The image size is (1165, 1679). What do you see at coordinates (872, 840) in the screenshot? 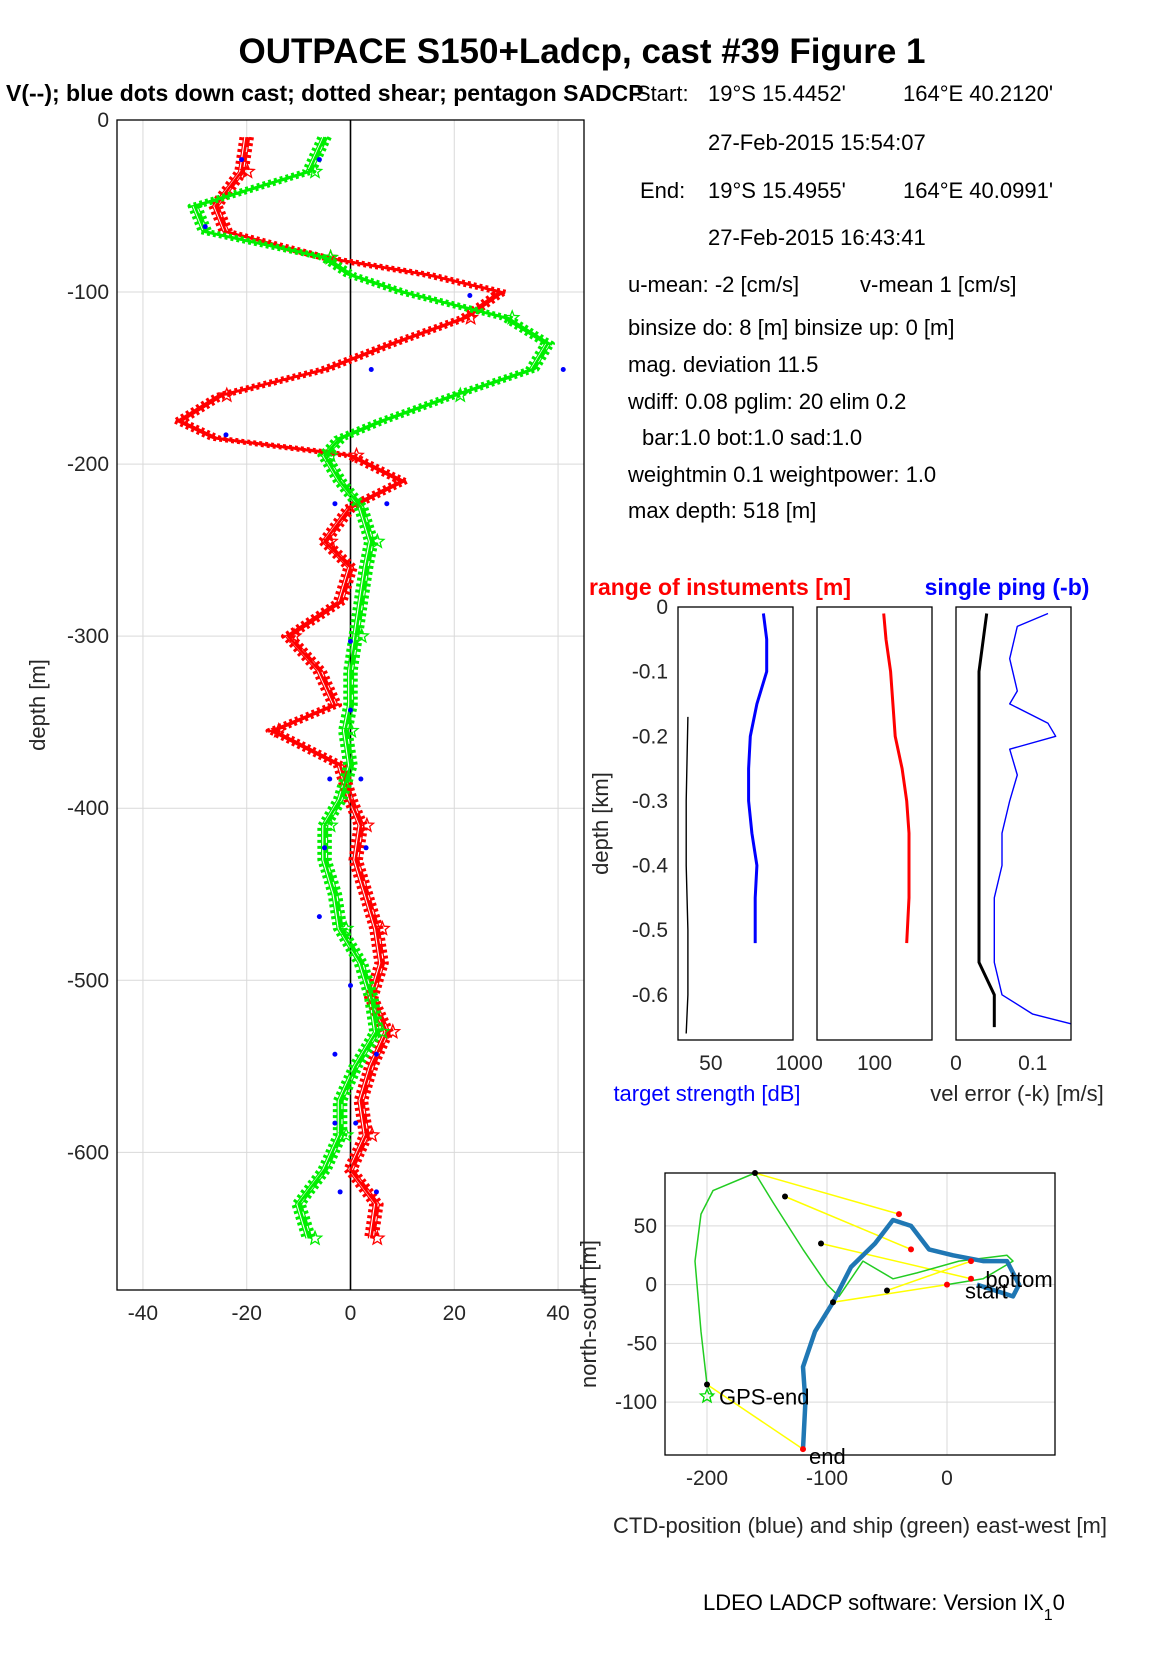
I see `instrument-range-panel: 100 0` at bounding box center [872, 840].